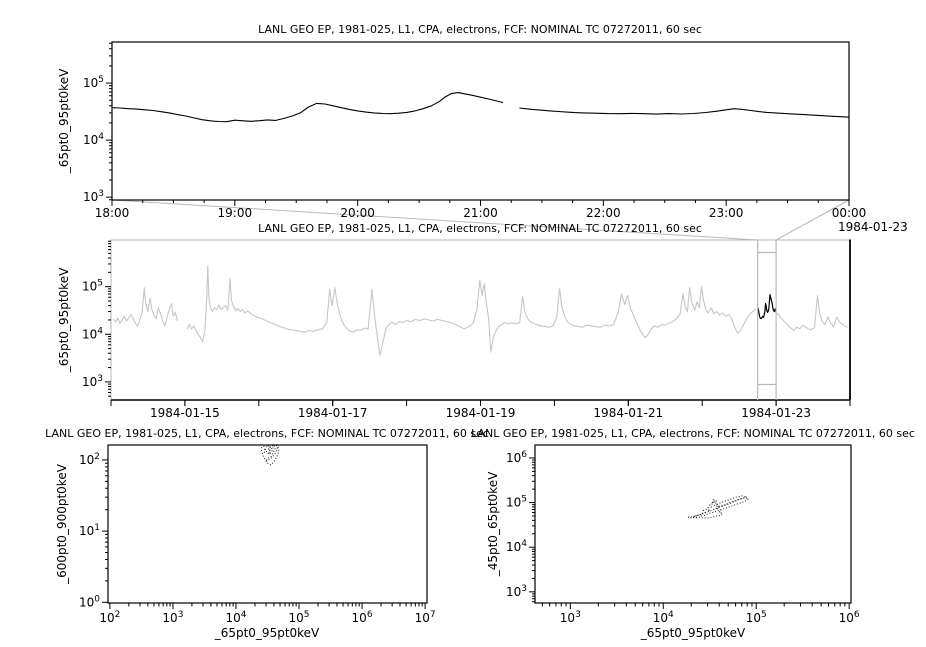 The width and height of the screenshot is (926, 647). Describe the element at coordinates (357, 213) in the screenshot. I see `x-tick-label: 20:00` at that location.